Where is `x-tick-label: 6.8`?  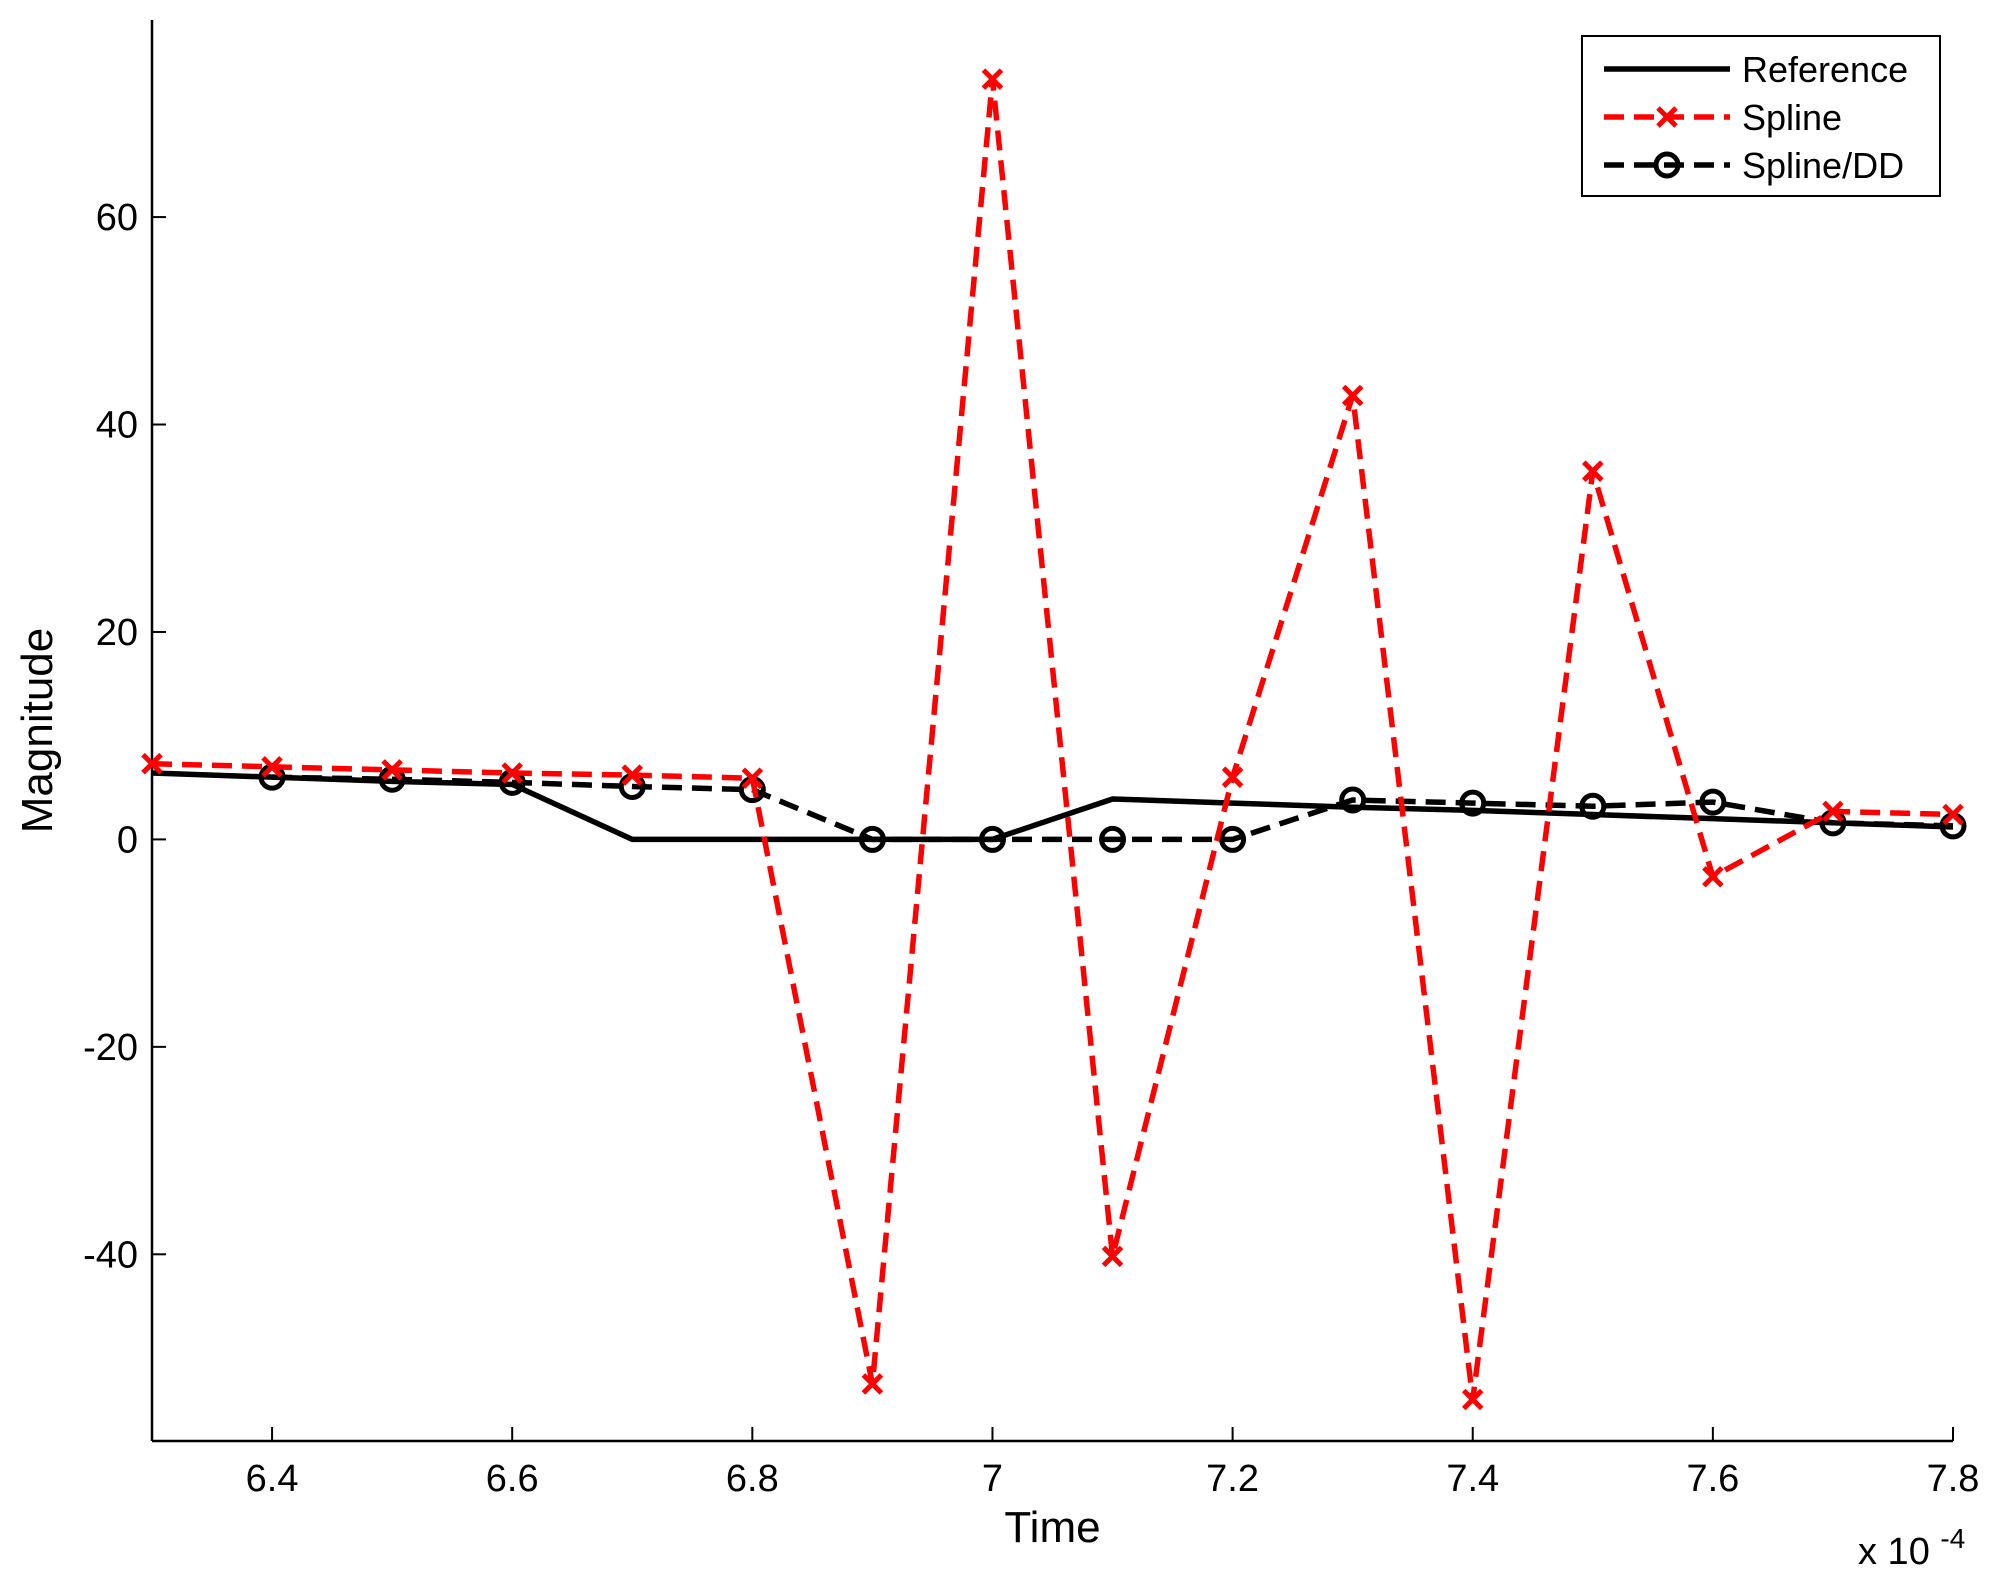
x-tick-label: 6.8 is located at coordinates (752, 1479).